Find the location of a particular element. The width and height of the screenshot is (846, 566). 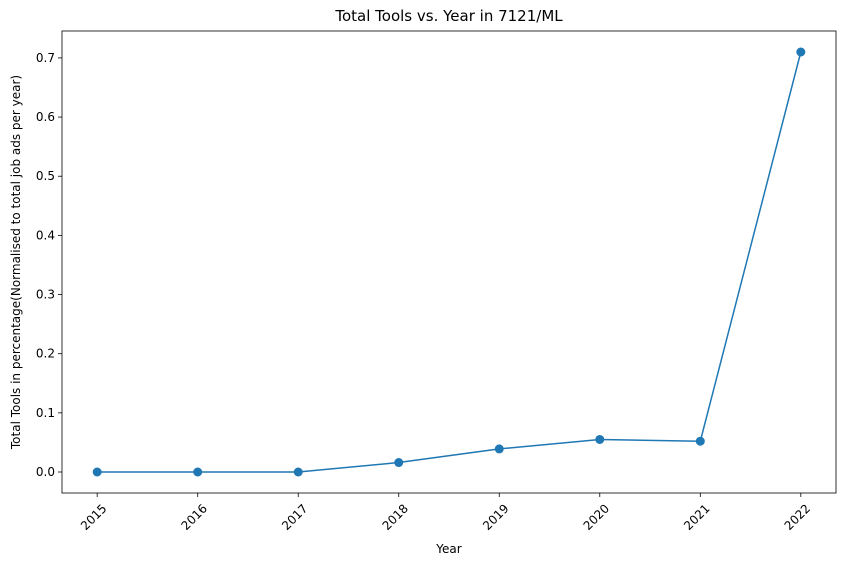

x-tick-label: 2017 is located at coordinates (294, 516).